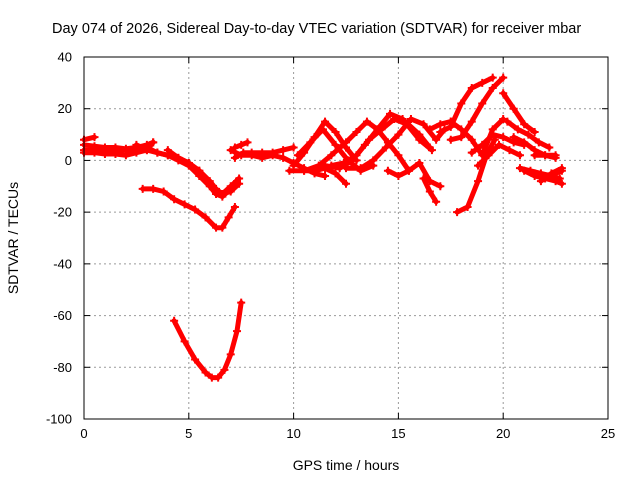  I want to click on y-tick-label: 40, so click(65, 57).